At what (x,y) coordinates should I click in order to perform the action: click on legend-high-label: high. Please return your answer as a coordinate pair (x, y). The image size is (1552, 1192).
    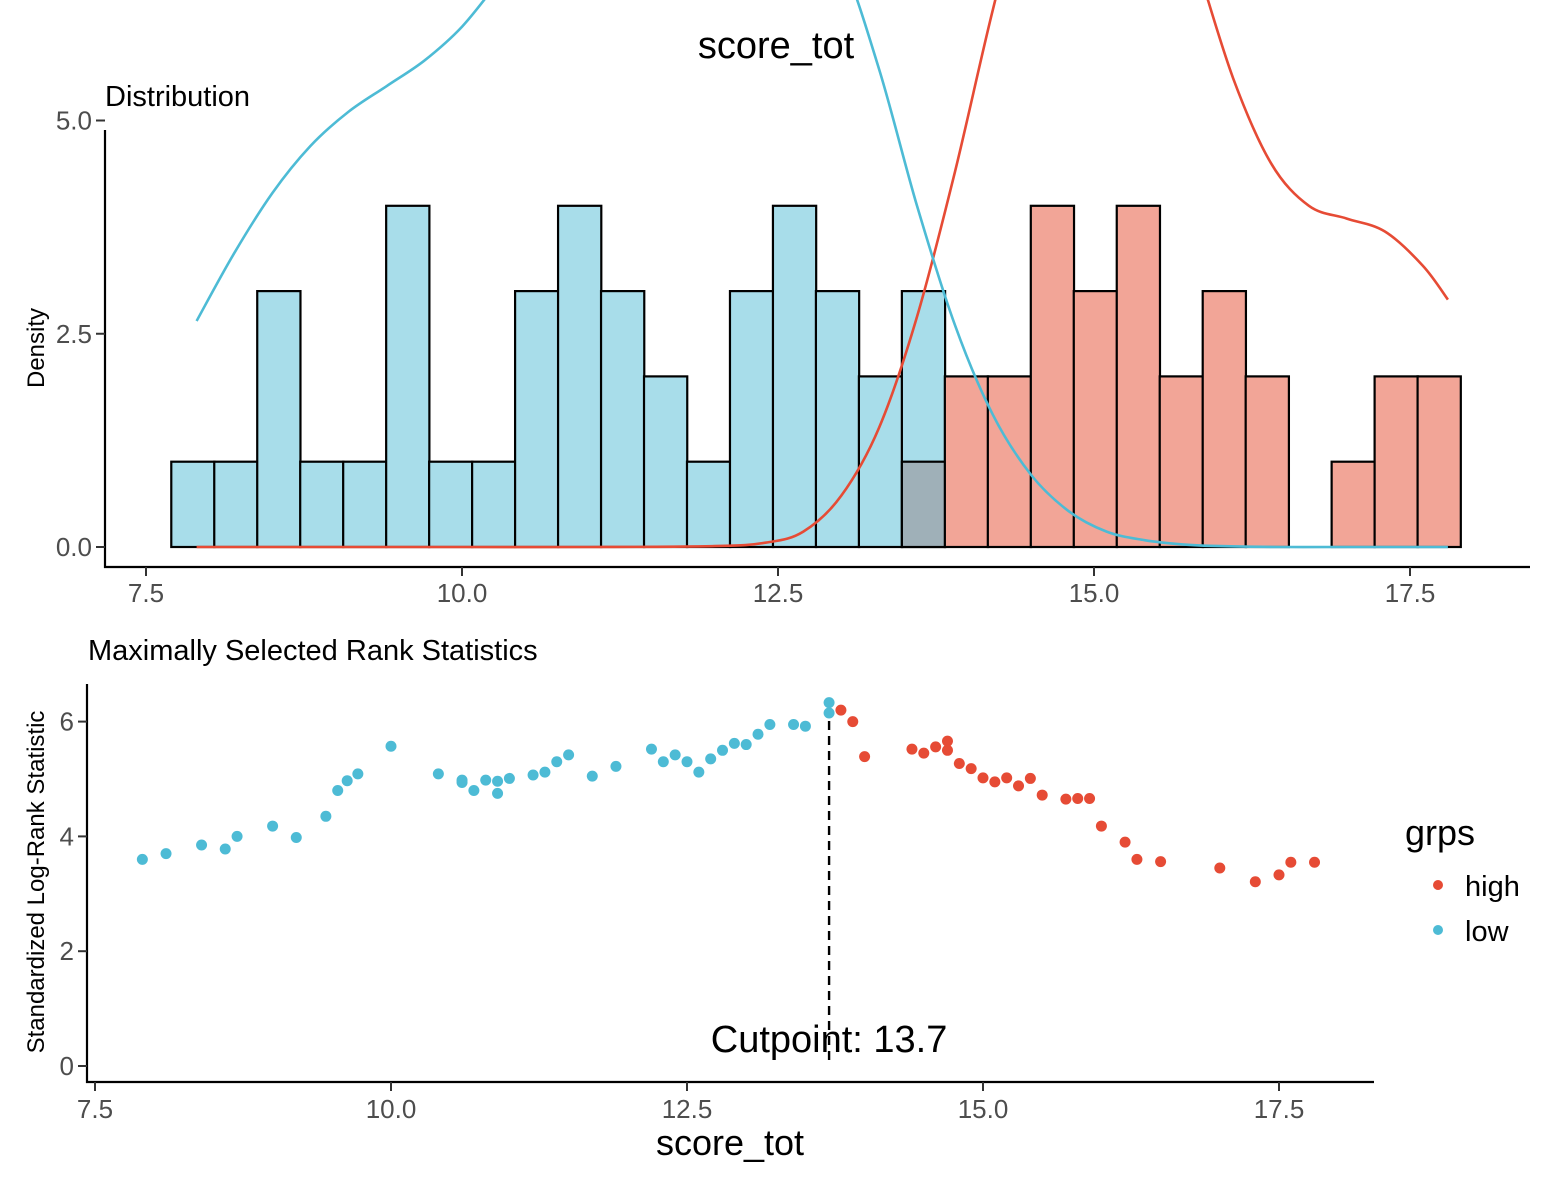
    Looking at the image, I should click on (1492, 887).